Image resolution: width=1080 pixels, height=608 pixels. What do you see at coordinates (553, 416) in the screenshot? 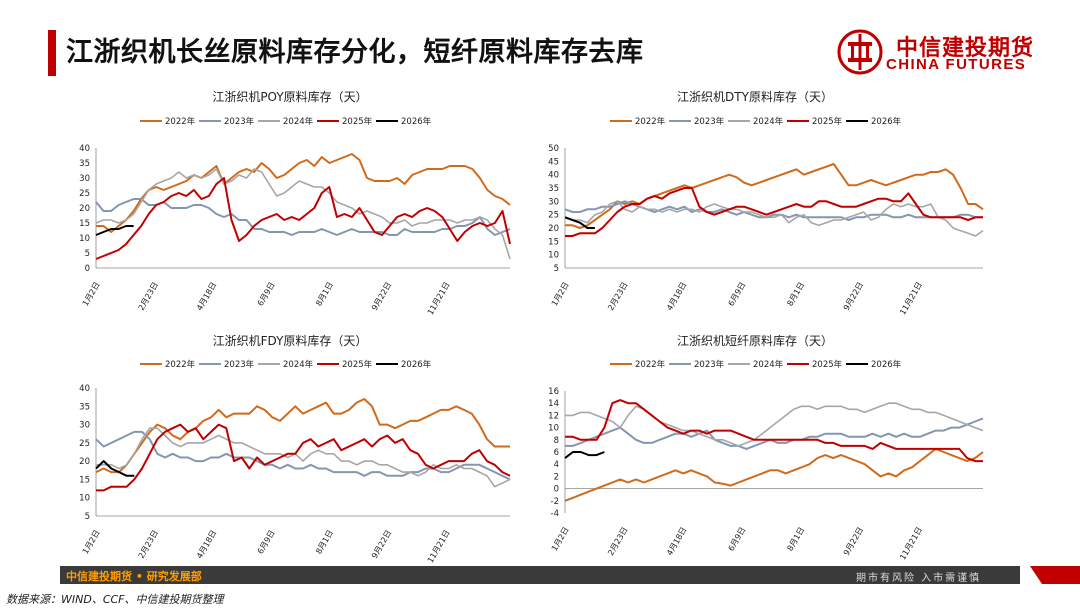
I see `y-tick-label: 12` at bounding box center [553, 416].